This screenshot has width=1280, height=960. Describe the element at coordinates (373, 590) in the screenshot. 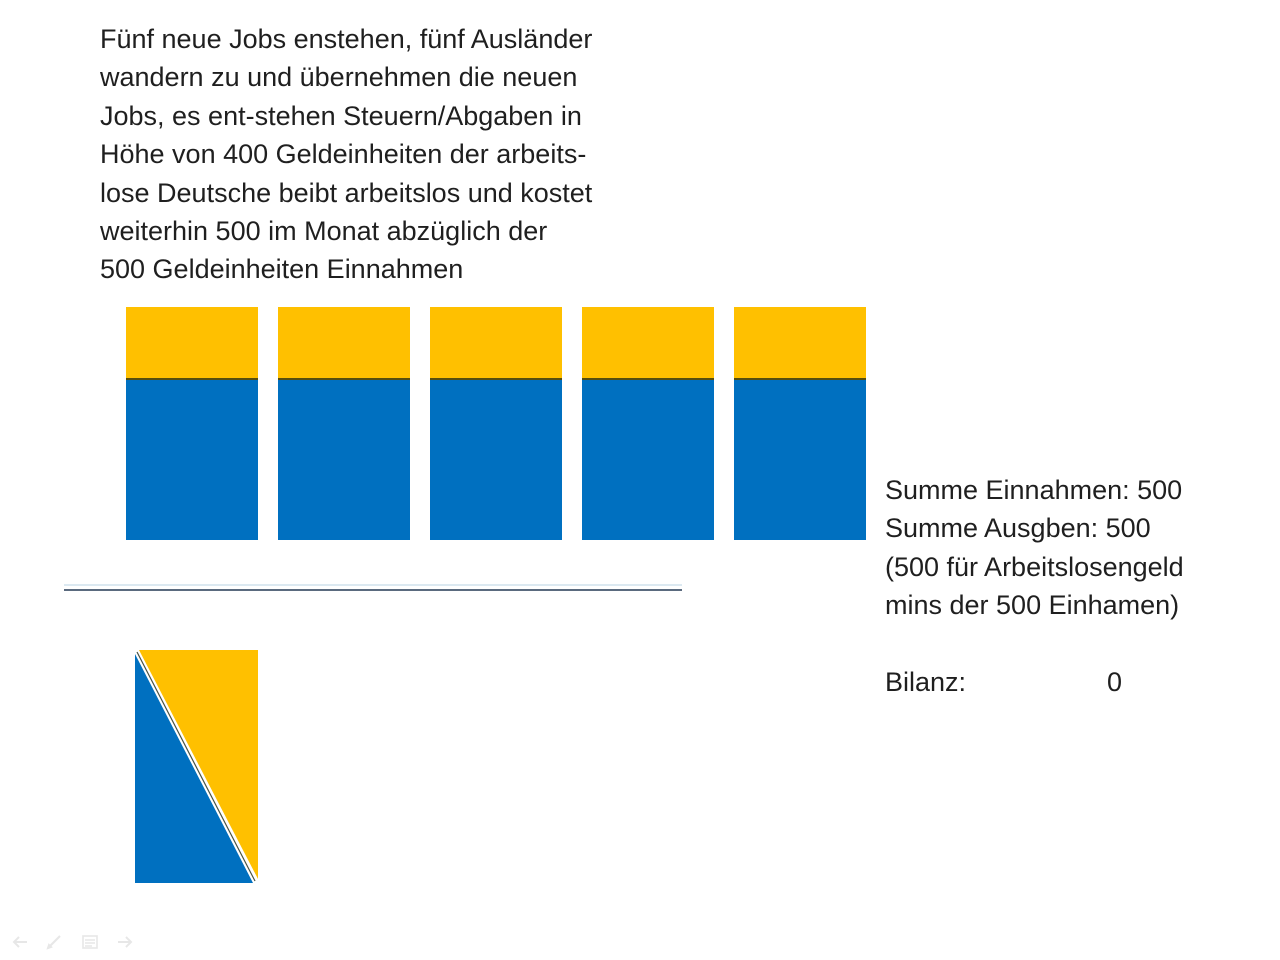

I see `divider-line` at that location.